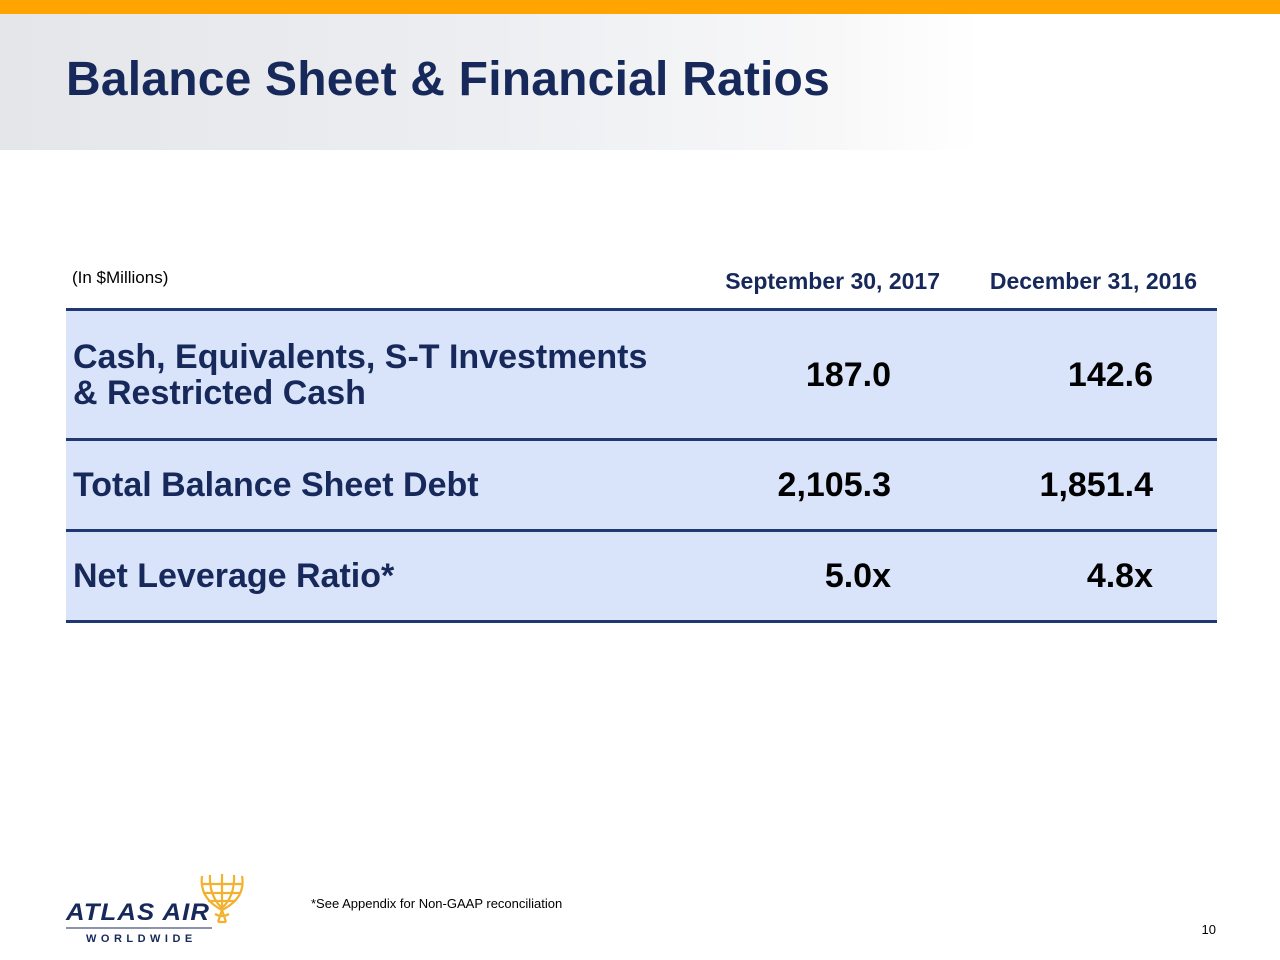 The width and height of the screenshot is (1280, 960). What do you see at coordinates (1093, 281) in the screenshot?
I see `column-header-dec-2016: December 31, 2016` at bounding box center [1093, 281].